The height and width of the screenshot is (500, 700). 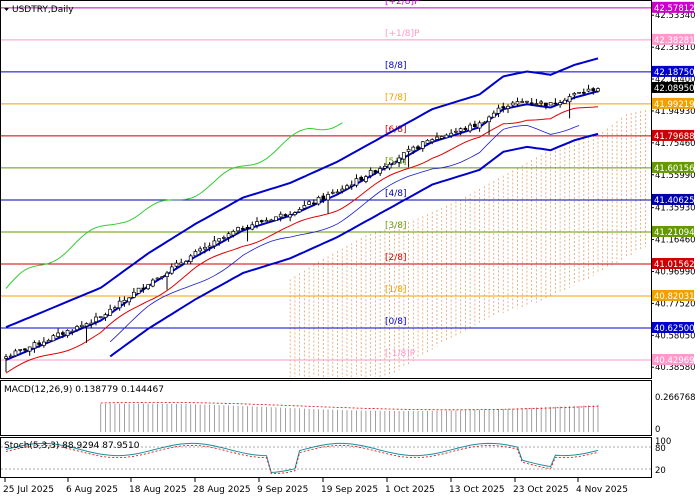 What do you see at coordinates (675, 80) in the screenshot?
I see `price-tick-label: 42.14400` at bounding box center [675, 80].